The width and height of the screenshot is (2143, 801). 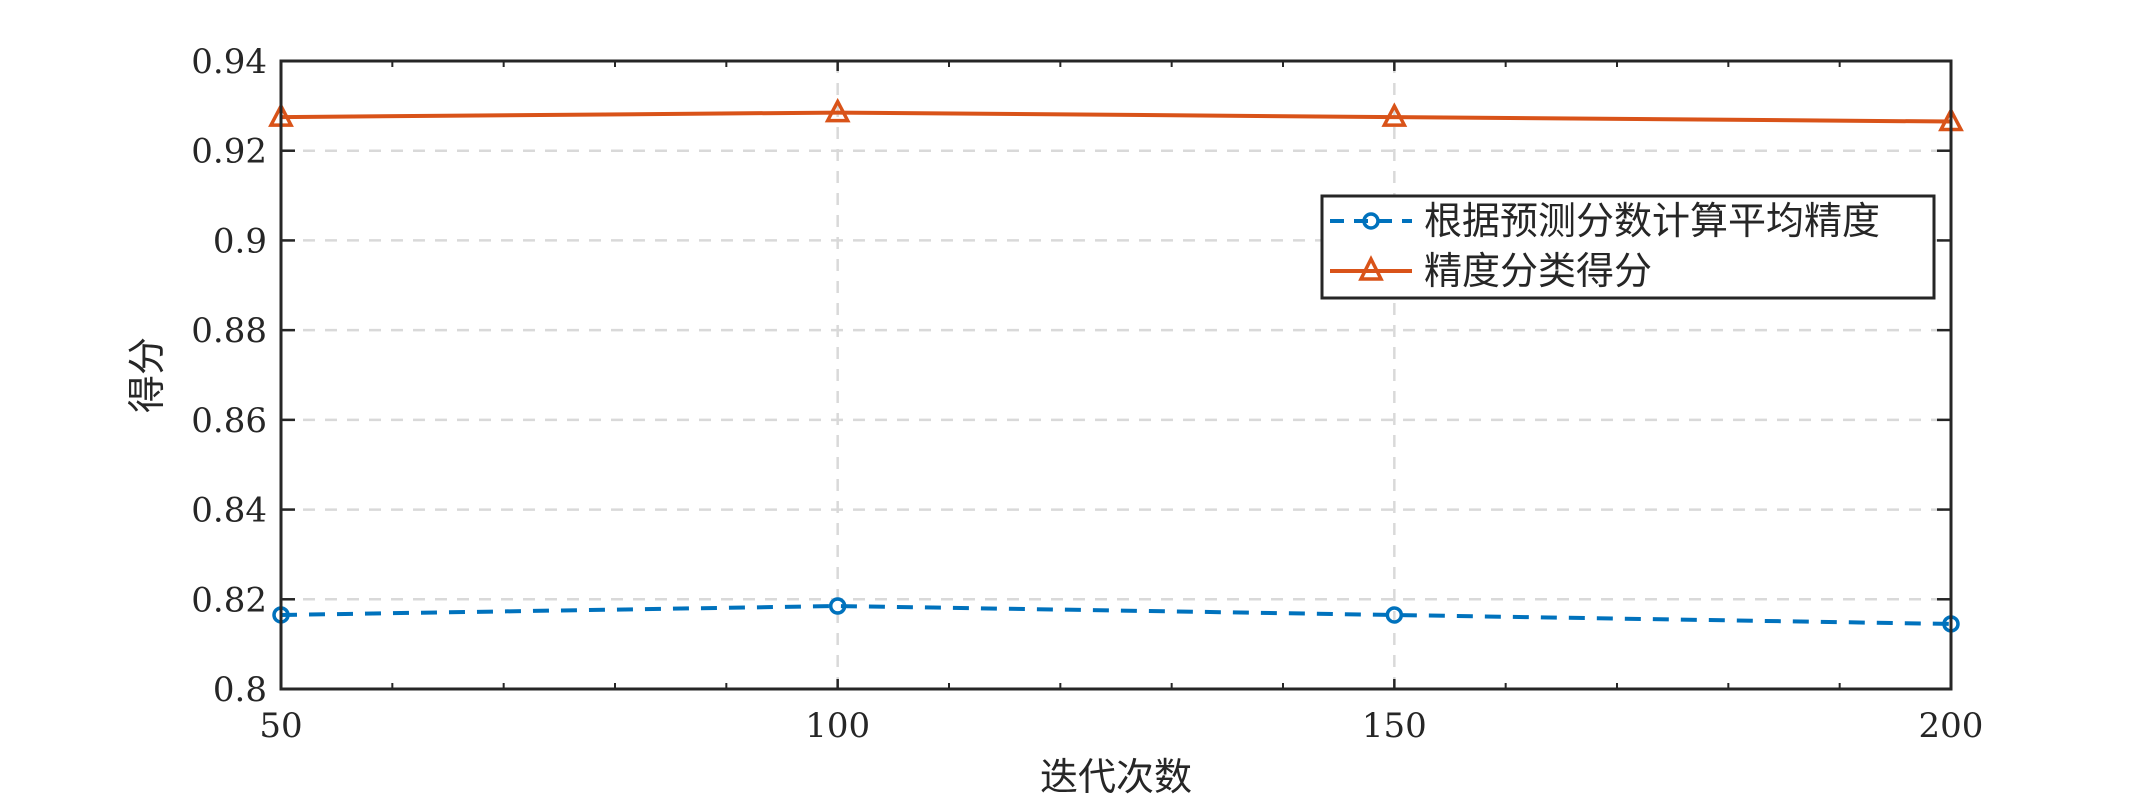 I want to click on legend-box, so click(x=1628, y=247).